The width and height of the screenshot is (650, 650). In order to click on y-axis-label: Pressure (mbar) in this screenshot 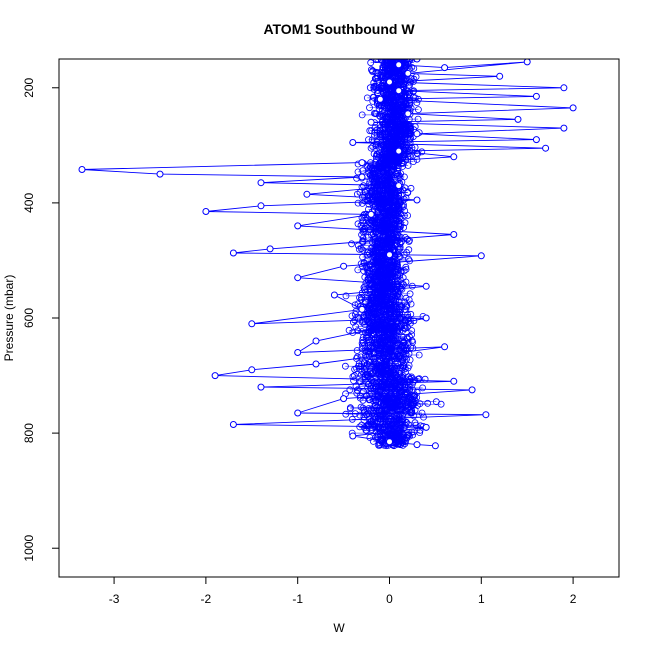, I will do `click(9, 318)`.